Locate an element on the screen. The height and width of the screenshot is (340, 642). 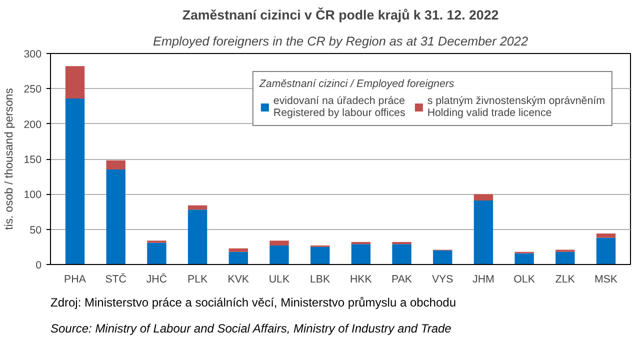
x-tick-label: STČ is located at coordinates (116, 279).